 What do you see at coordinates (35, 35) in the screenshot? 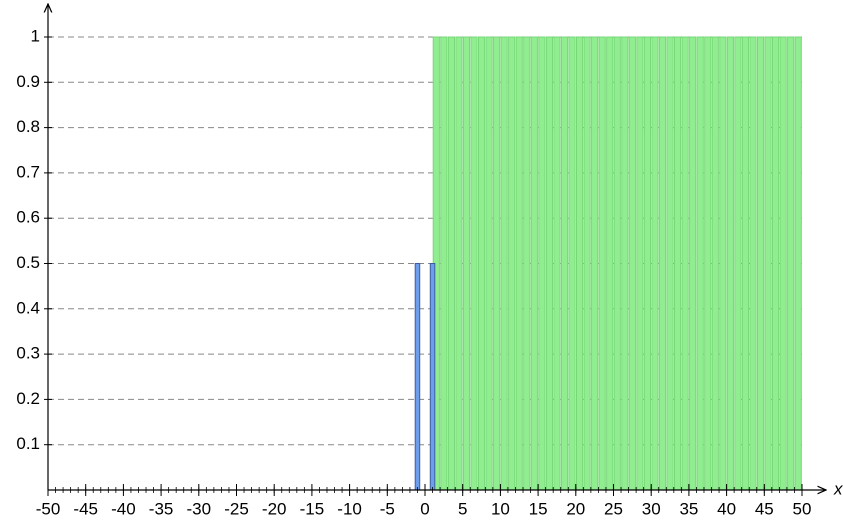
I see `y-tick-label: 1` at bounding box center [35, 35].